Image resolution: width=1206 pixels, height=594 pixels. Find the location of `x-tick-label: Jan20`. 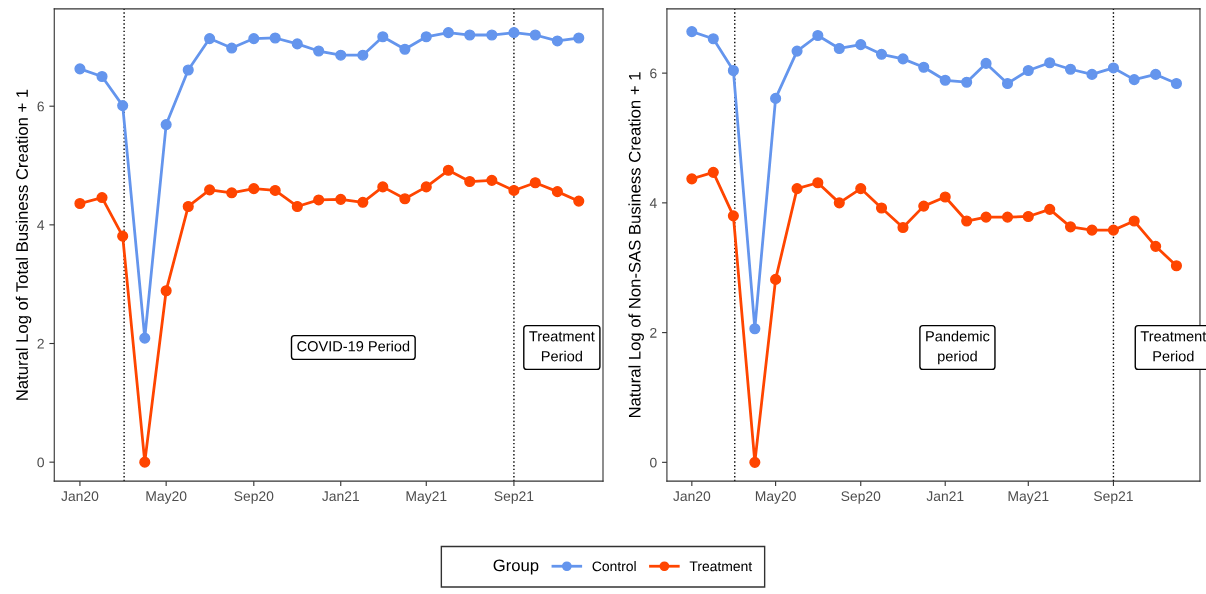

x-tick-label: Jan20 is located at coordinates (80, 496).